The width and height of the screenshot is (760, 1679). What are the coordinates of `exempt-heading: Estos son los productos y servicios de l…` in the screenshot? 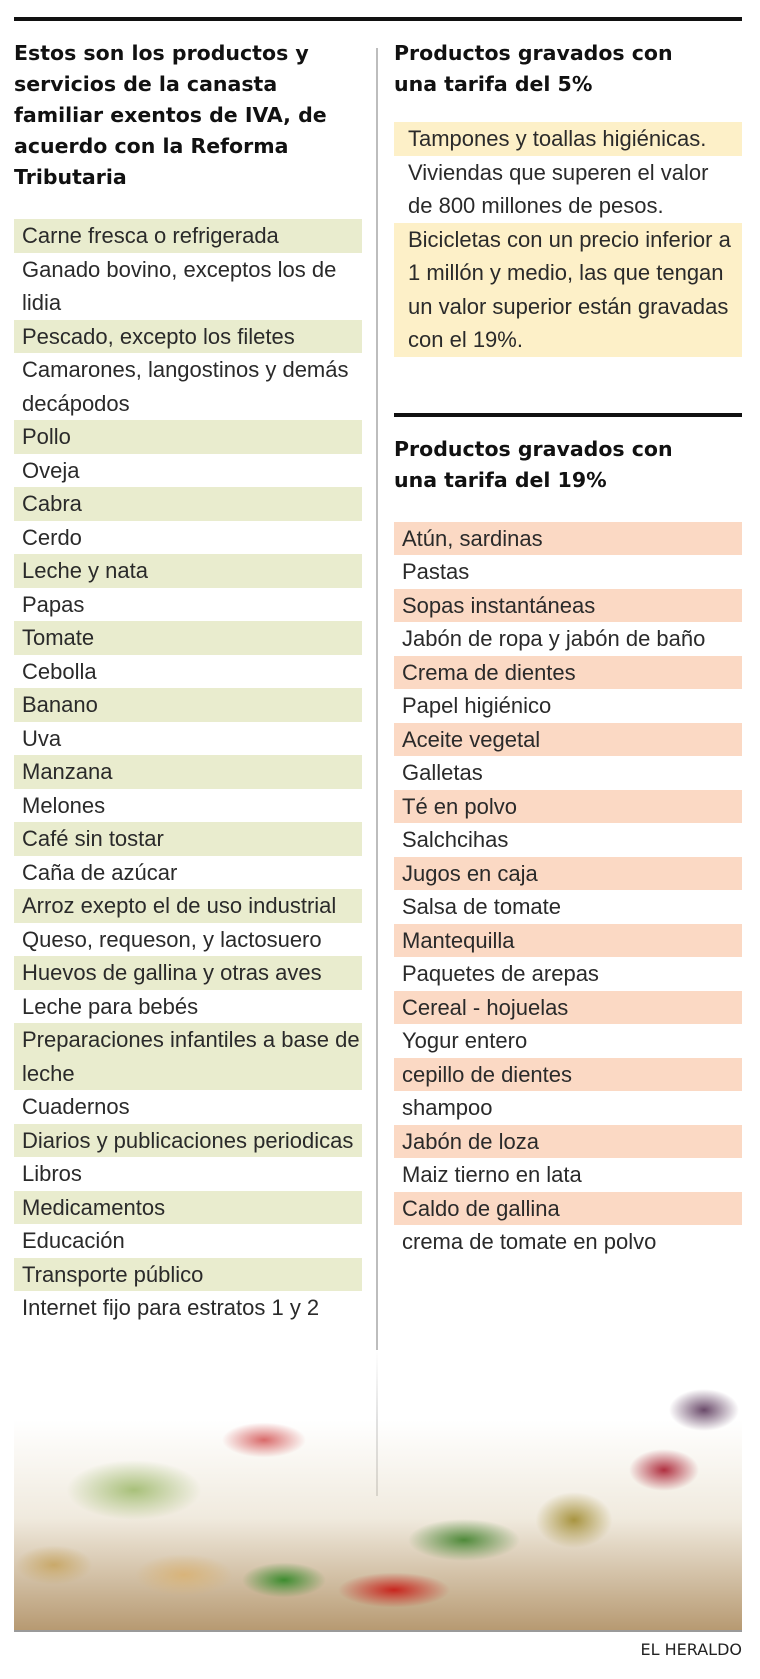 It's located at (170, 115).